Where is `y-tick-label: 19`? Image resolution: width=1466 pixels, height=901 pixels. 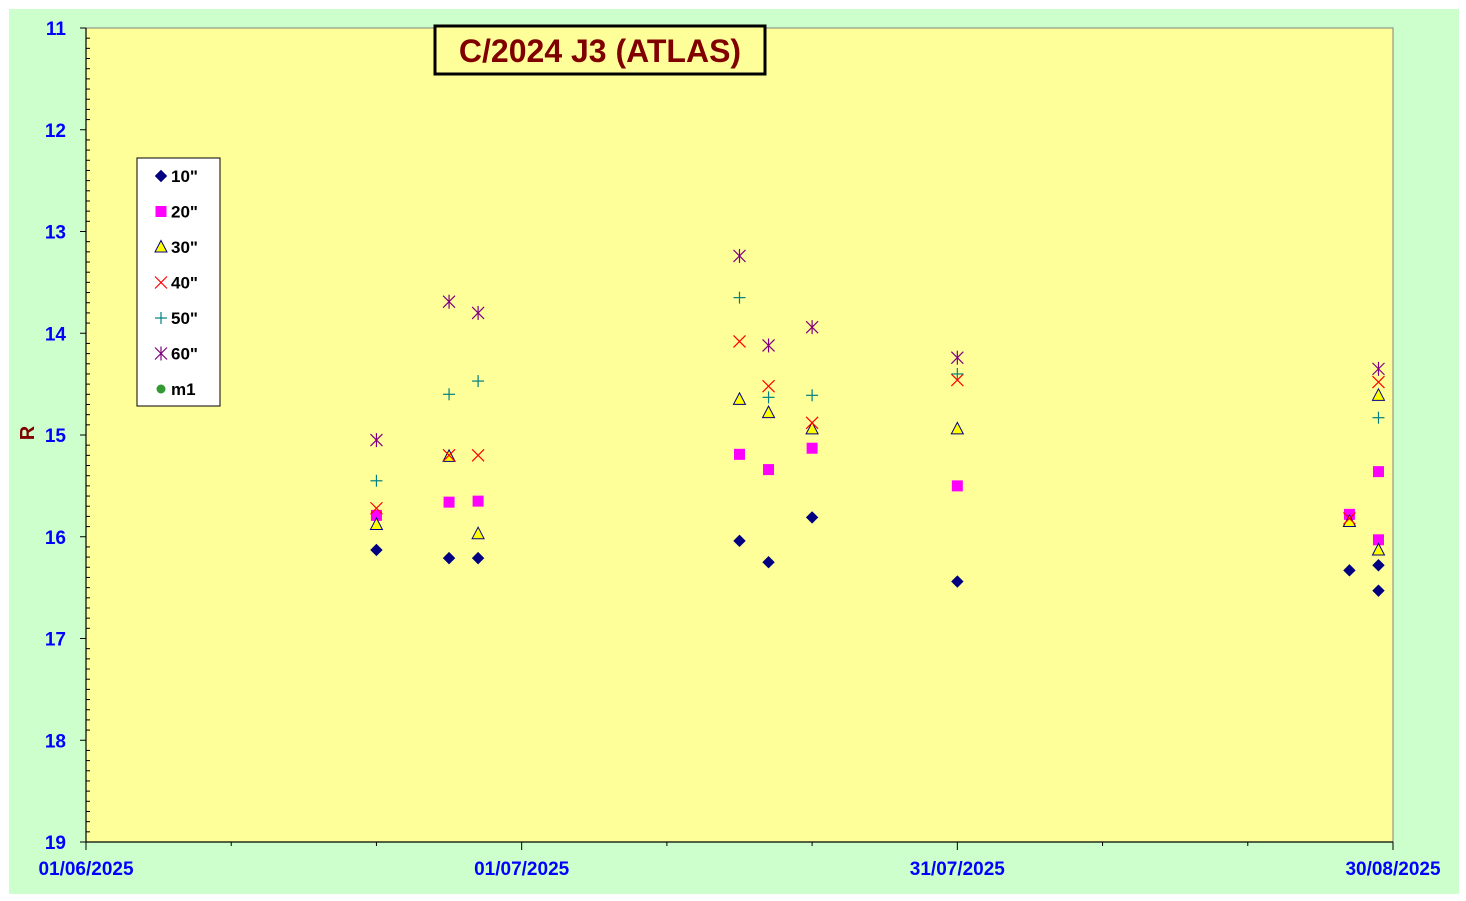
y-tick-label: 19 is located at coordinates (55, 843).